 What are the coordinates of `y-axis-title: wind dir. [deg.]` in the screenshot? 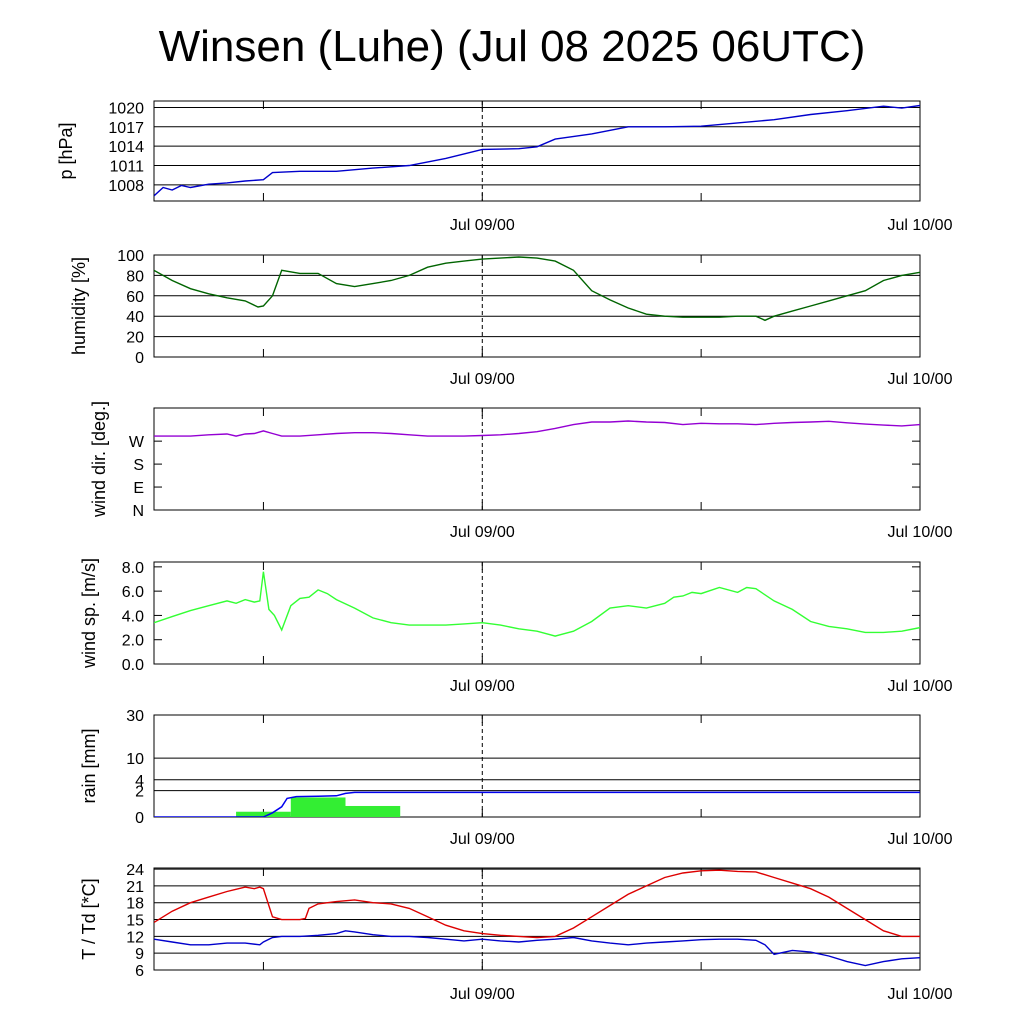 It's located at (99, 459).